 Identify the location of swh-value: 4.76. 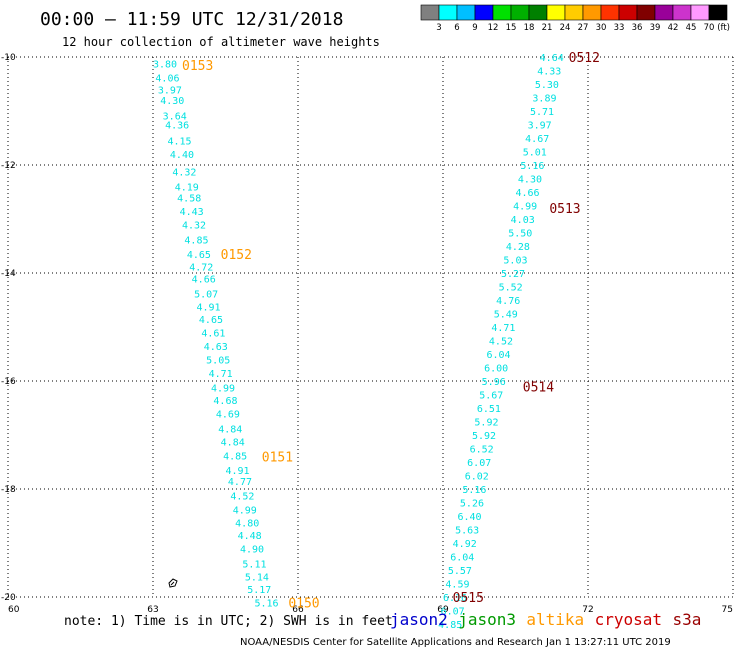
(508, 301).